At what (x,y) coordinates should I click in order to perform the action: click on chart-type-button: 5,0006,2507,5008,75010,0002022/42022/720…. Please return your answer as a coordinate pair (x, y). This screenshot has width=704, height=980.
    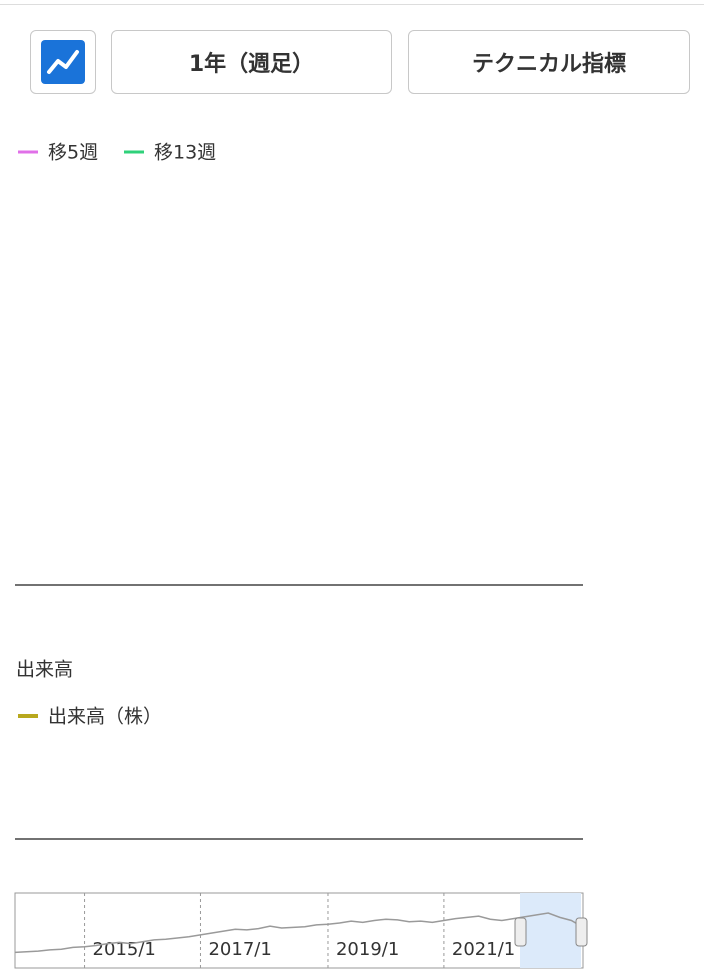
    Looking at the image, I should click on (63, 62).